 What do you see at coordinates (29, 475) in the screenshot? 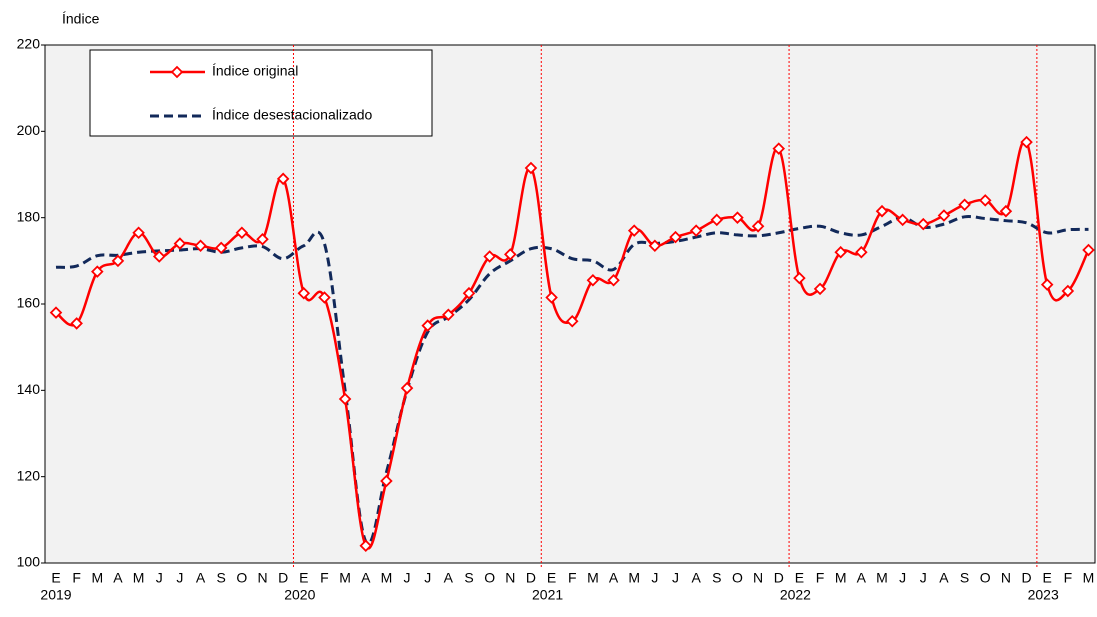
I see `y-tick-label: 120` at bounding box center [29, 475].